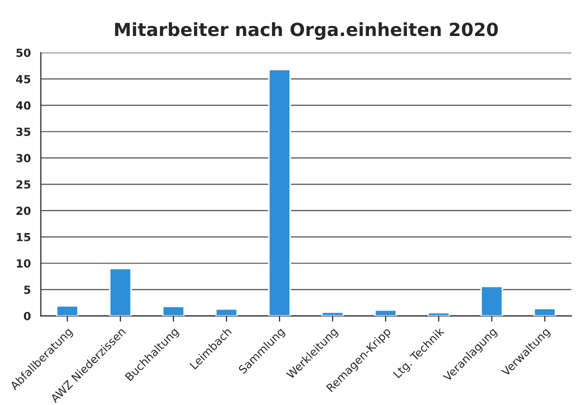  What do you see at coordinates (23, 263) in the screenshot?
I see `y-tick-label: 10` at bounding box center [23, 263].